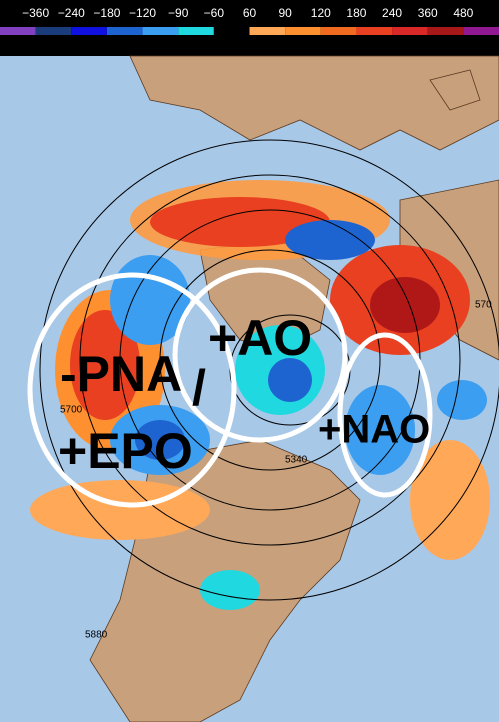 The width and height of the screenshot is (499, 722). Describe the element at coordinates (392, 13) in the screenshot. I see `colorbar-label: 240` at that location.